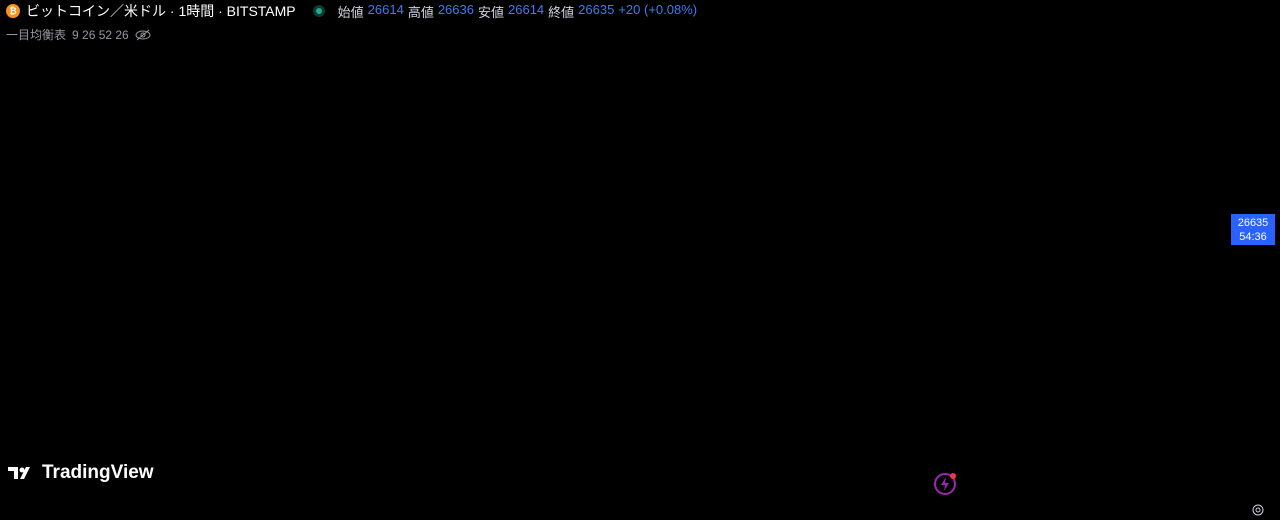 The height and width of the screenshot is (520, 1280). What do you see at coordinates (561, 12) in the screenshot?
I see `close-label: 終値` at bounding box center [561, 12].